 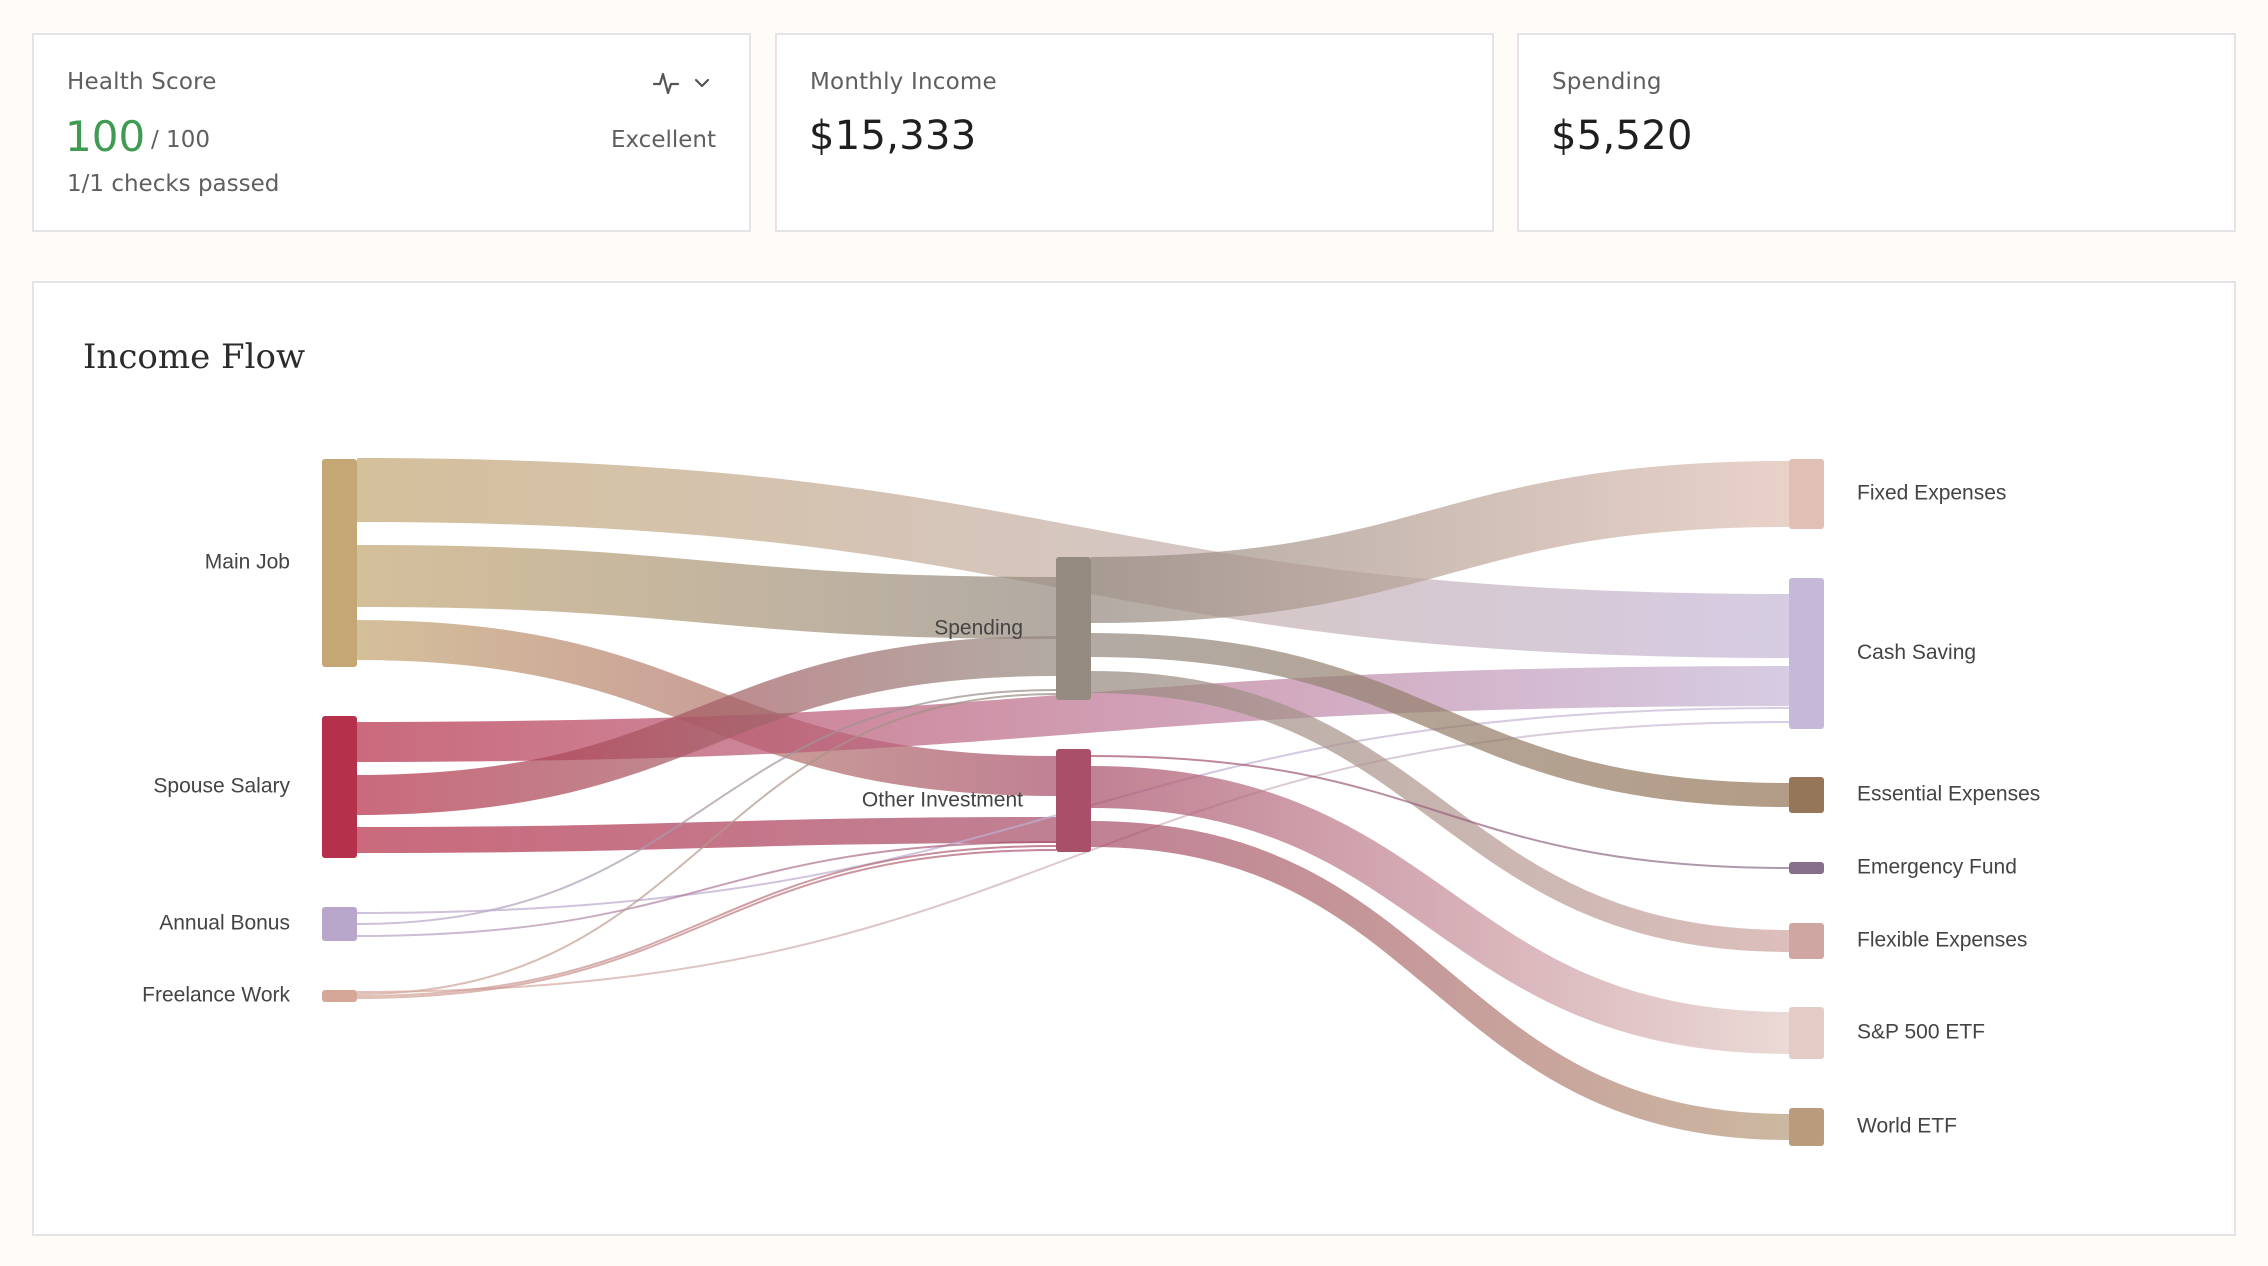 What do you see at coordinates (903, 82) in the screenshot?
I see `monthly-income-label: Monthly Income` at bounding box center [903, 82].